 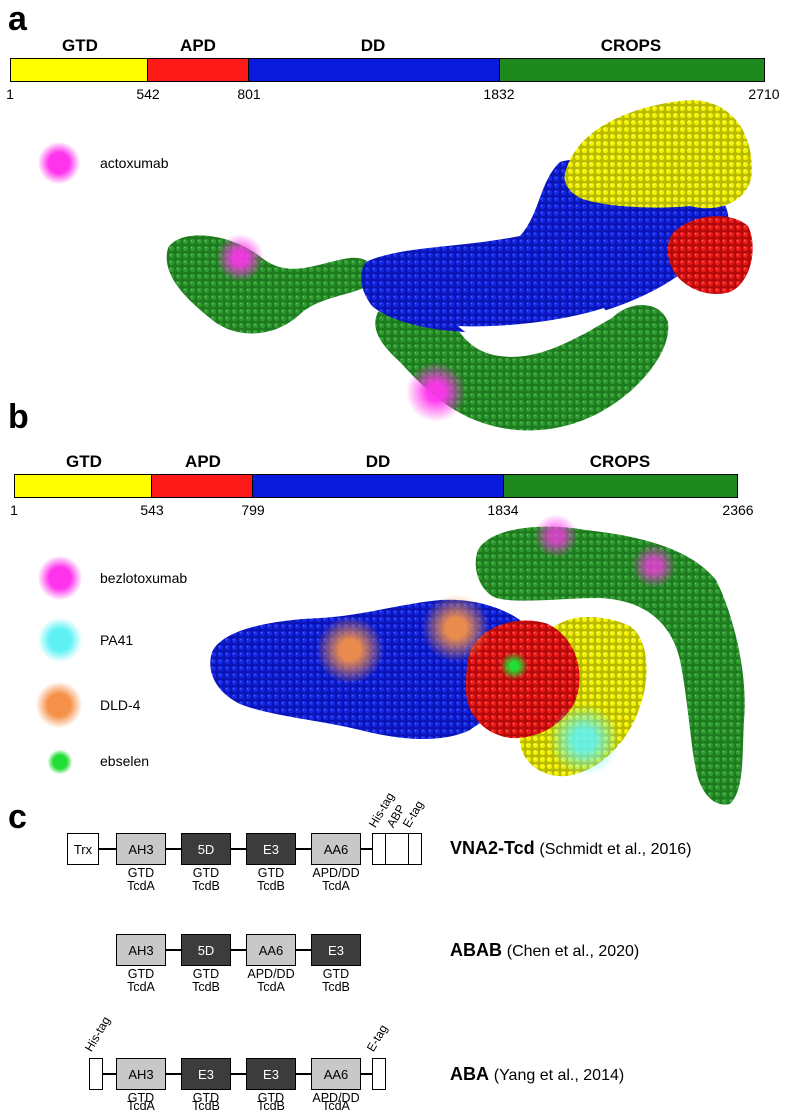 I want to click on panel-b-dd-label: DD, so click(x=378, y=461).